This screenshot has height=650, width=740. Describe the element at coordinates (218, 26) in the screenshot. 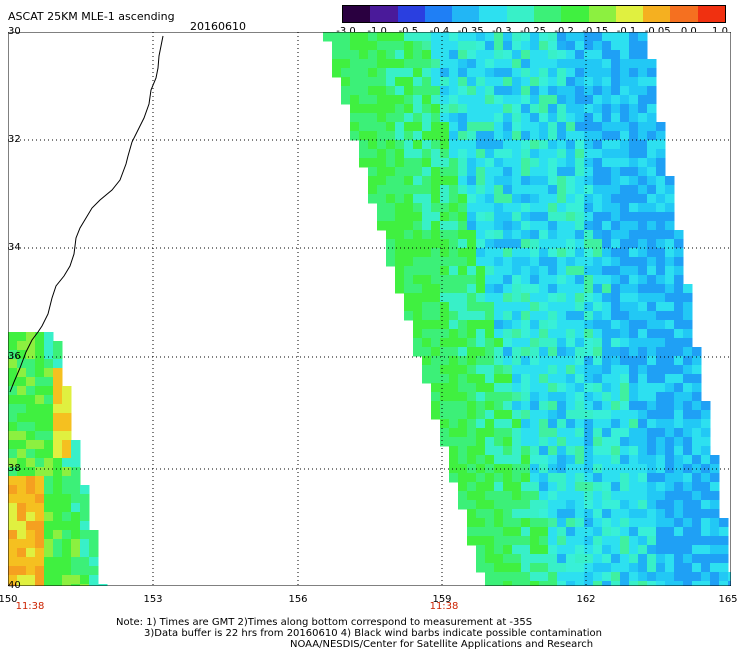

I see `chart-date: 20160610` at that location.